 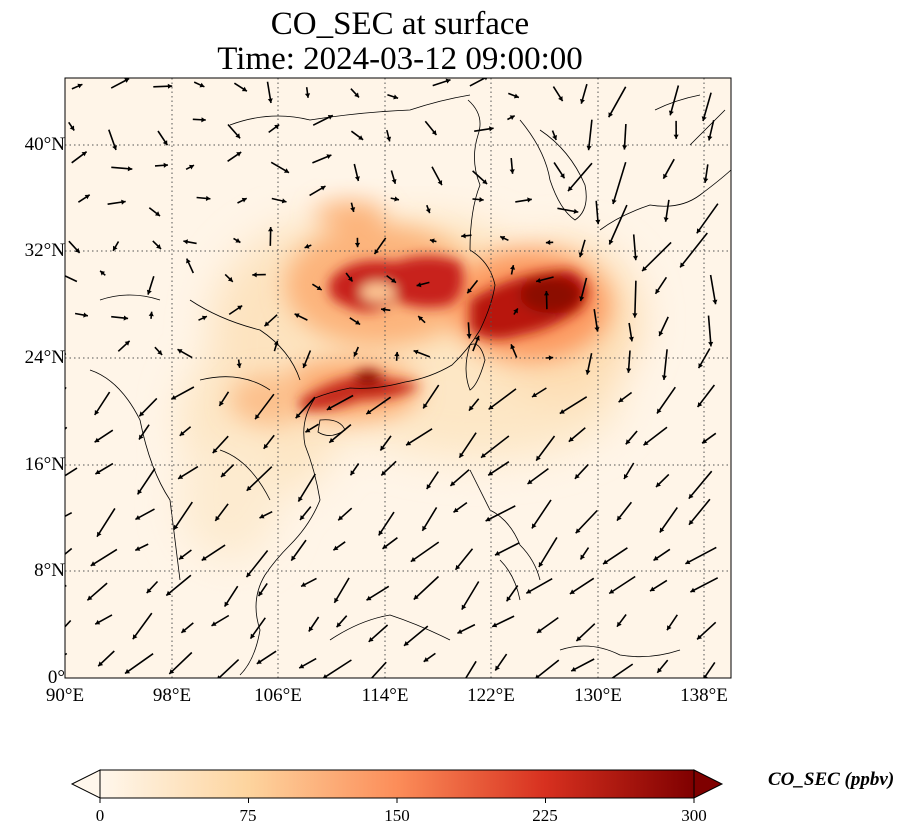 What do you see at coordinates (44, 357) in the screenshot?
I see `y-tick-label: 24°N` at bounding box center [44, 357].